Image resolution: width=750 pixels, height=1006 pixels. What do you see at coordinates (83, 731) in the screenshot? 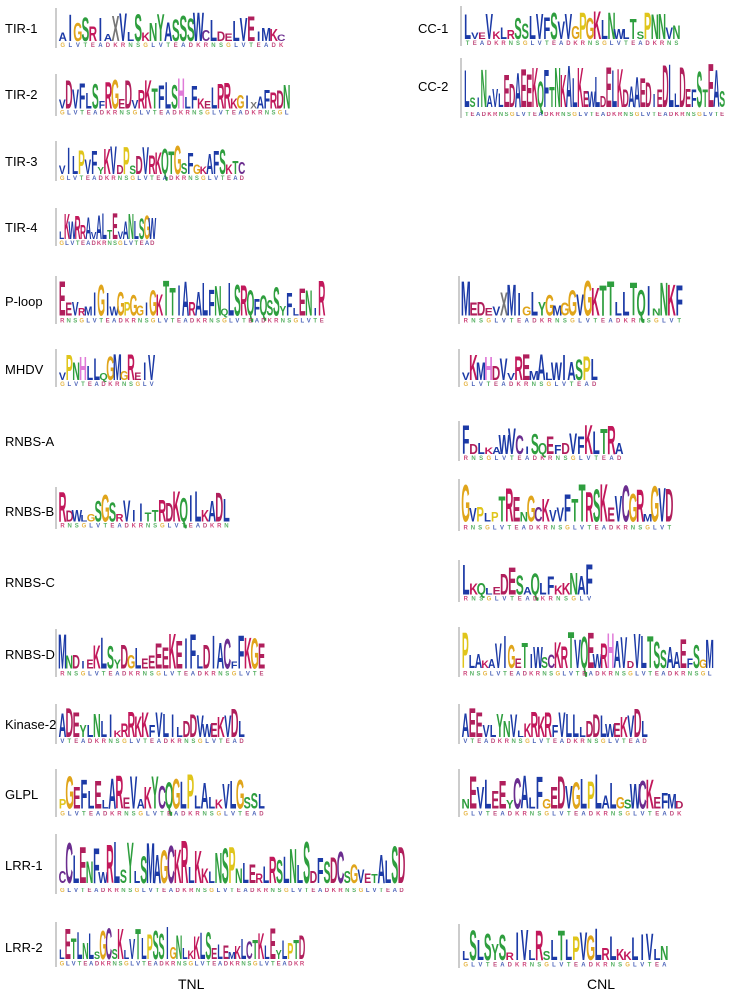
I see `logo-letter: Y` at bounding box center [83, 731].